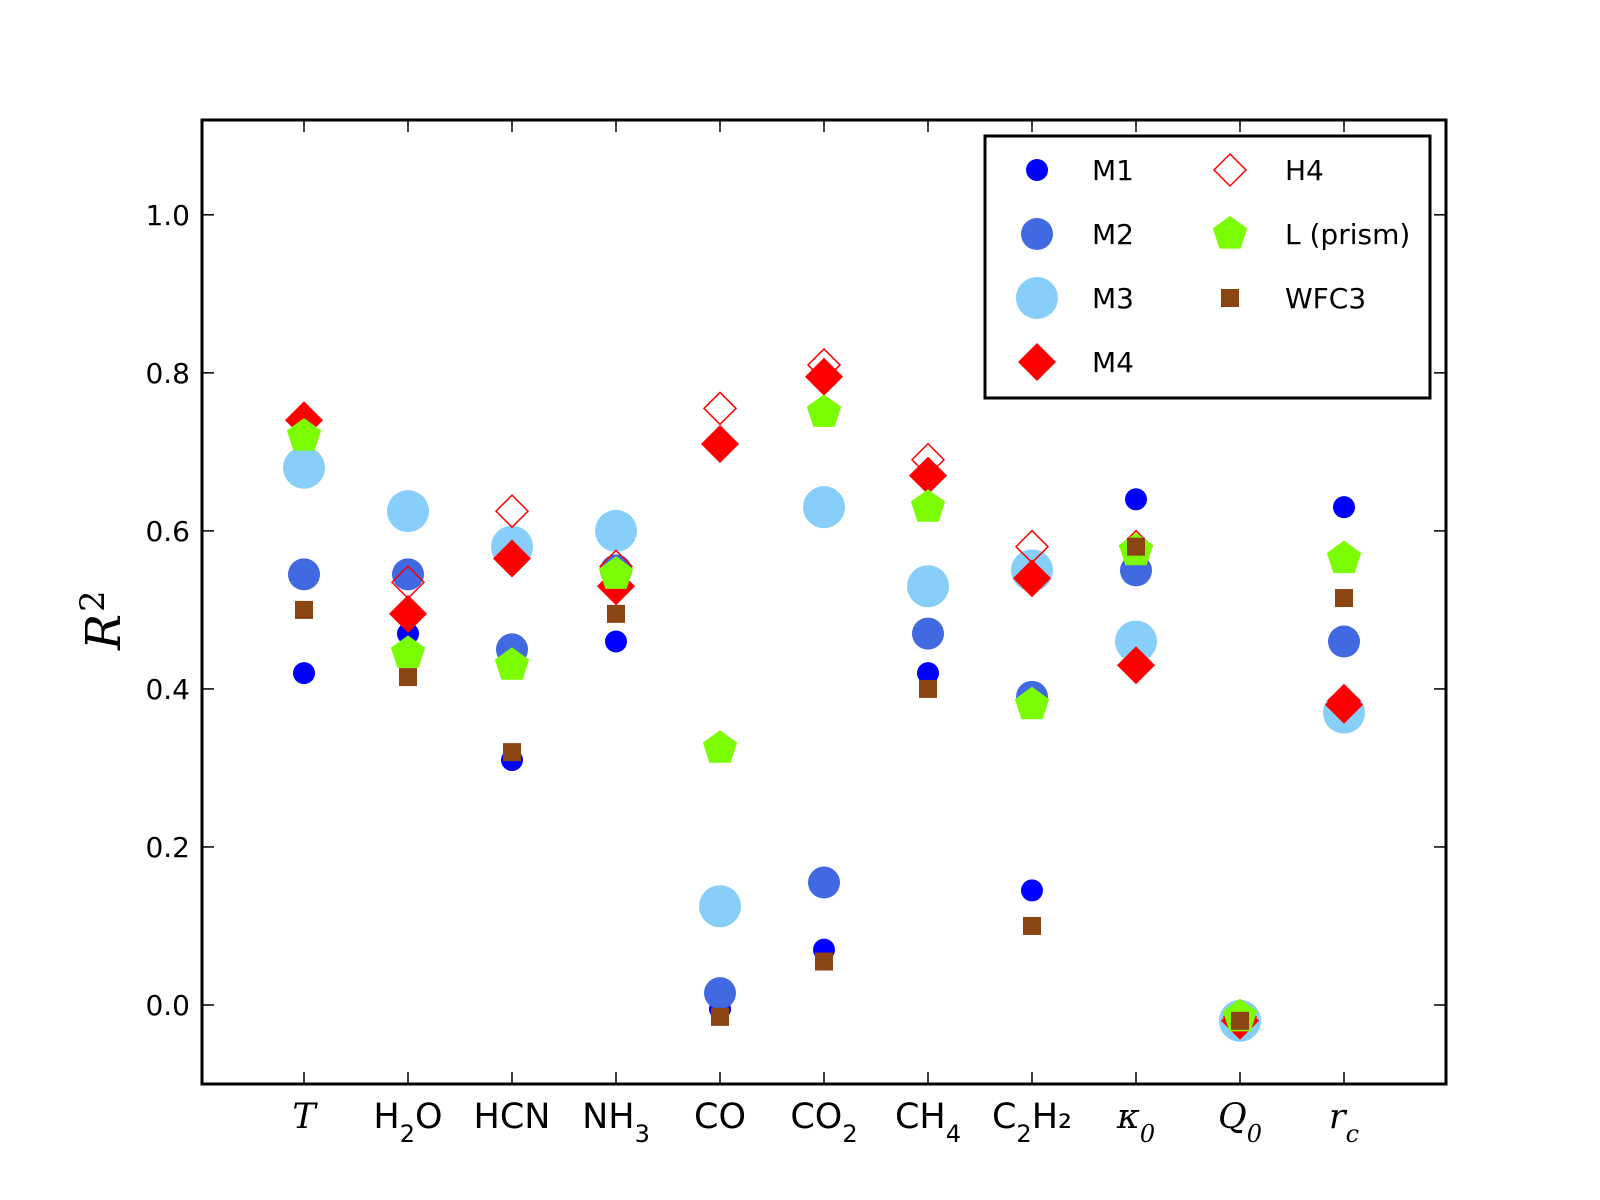 The height and width of the screenshot is (1200, 1600). Describe the element at coordinates (167, 847) in the screenshot. I see `y-tick-label: 0.2` at that location.